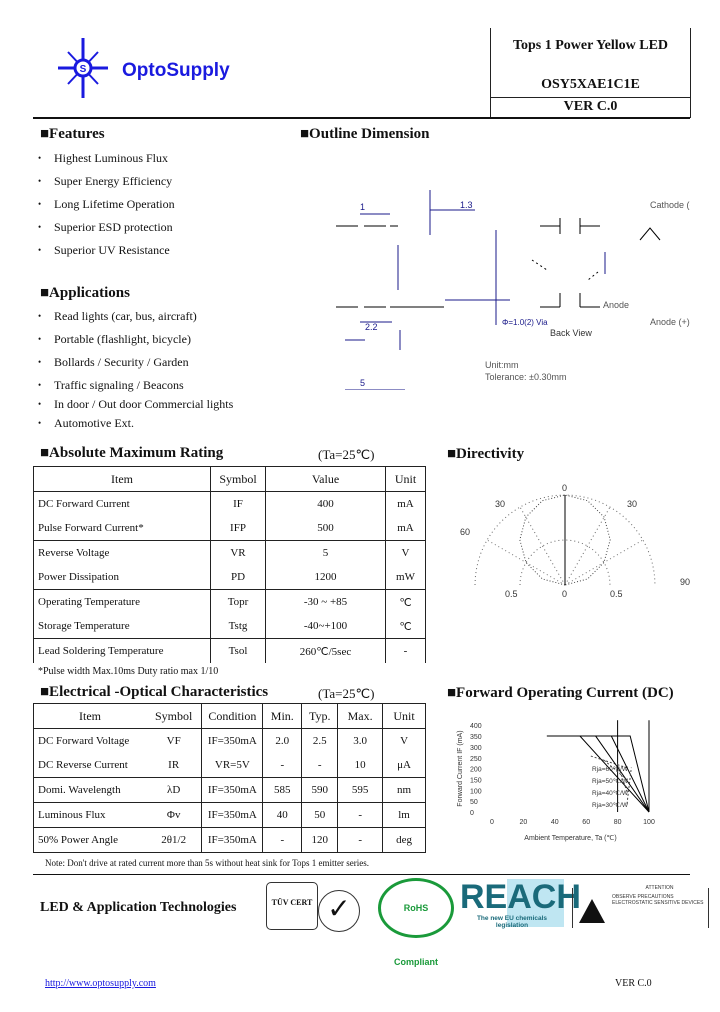  What do you see at coordinates (476, 780) in the screenshot?
I see `y-tick-label: 150` at bounding box center [476, 780].